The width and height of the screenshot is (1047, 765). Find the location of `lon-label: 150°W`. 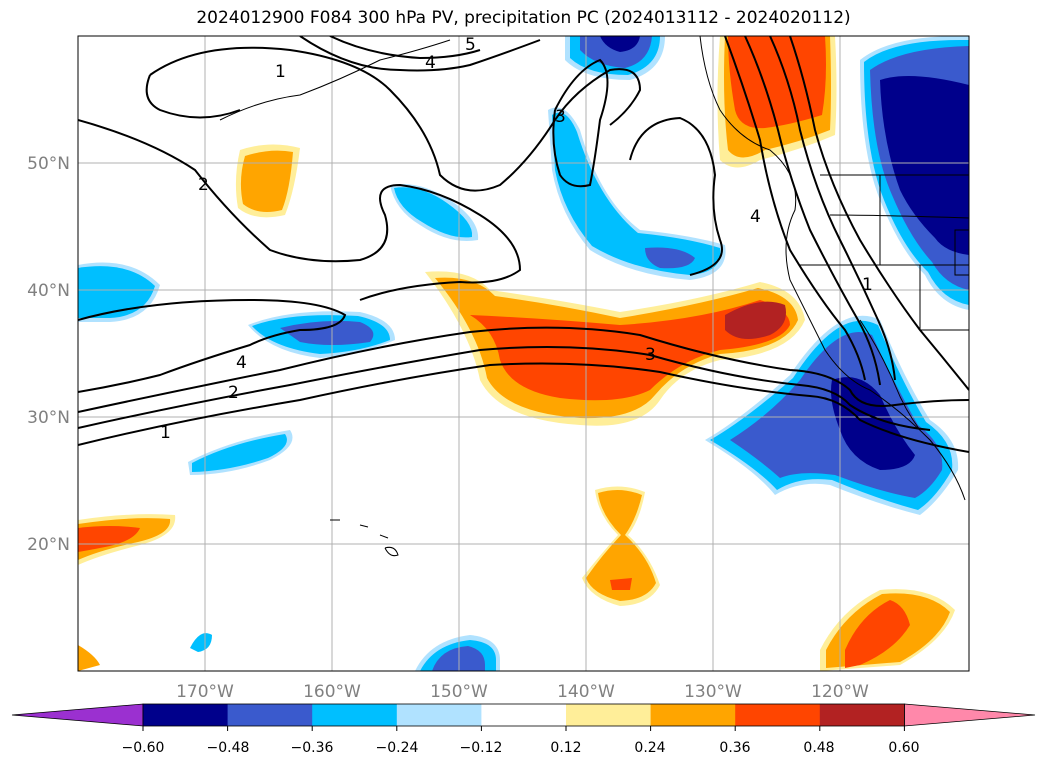

lon-label: 150°W is located at coordinates (459, 692).